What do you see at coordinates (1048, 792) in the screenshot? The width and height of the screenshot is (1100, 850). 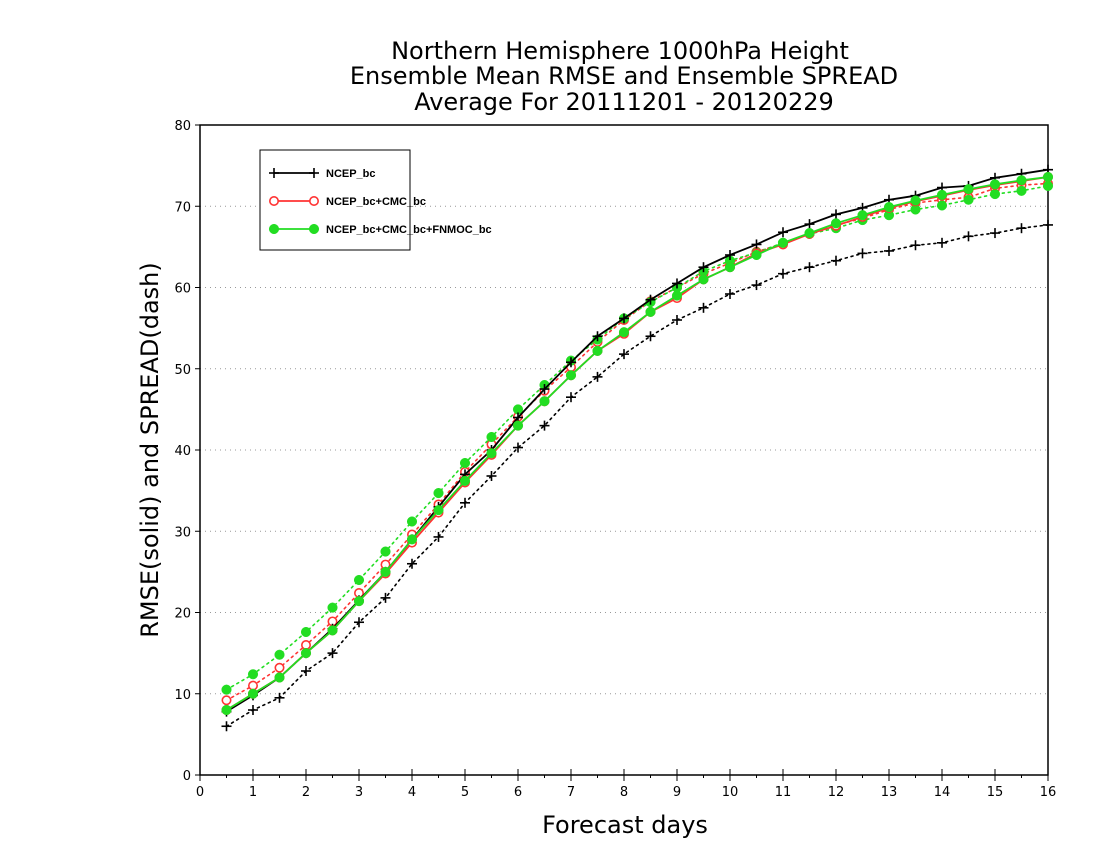 I see `x-tick-label: 16` at bounding box center [1048, 792].